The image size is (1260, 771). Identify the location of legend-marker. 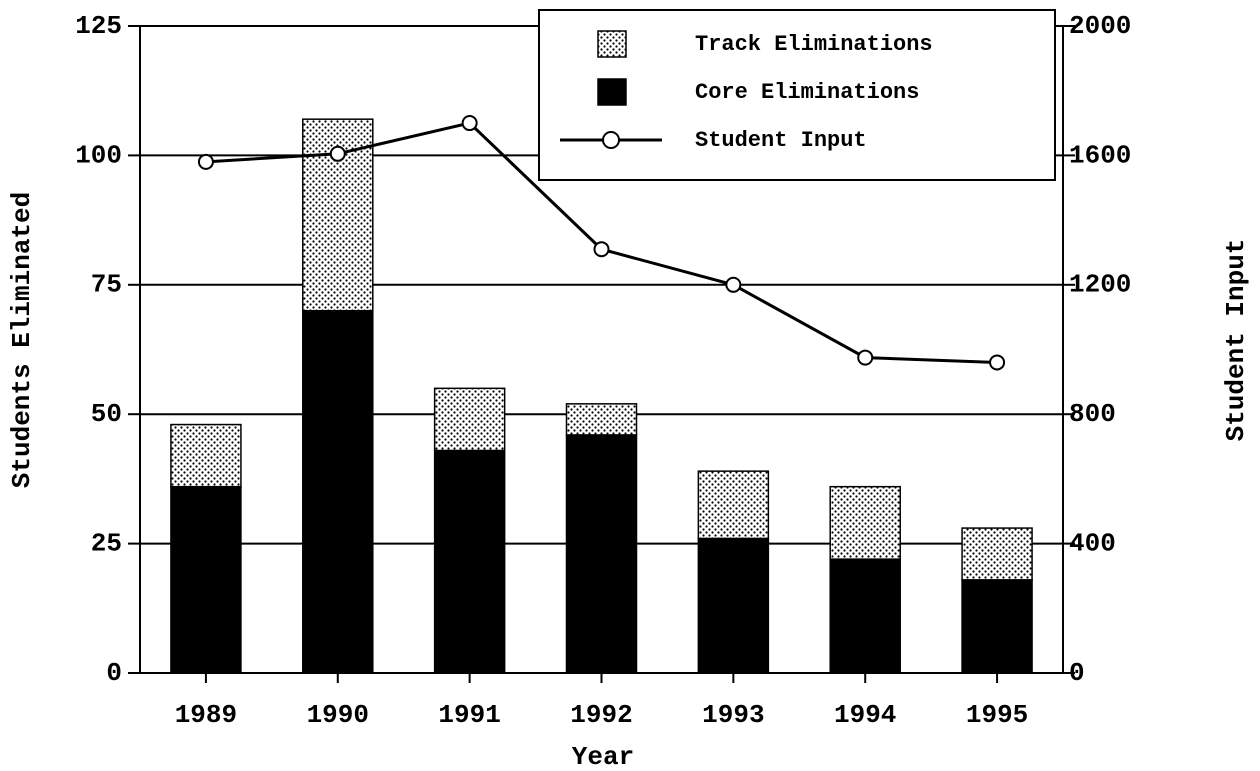
(611, 140).